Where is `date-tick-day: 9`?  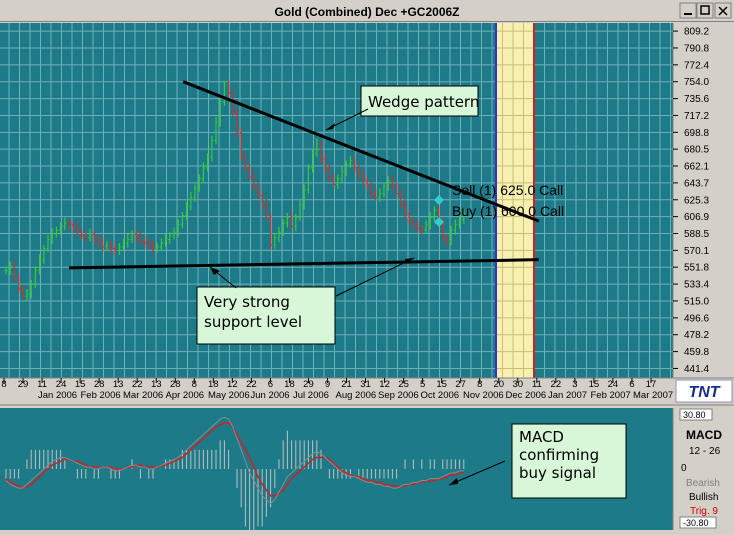
date-tick-day: 9 is located at coordinates (327, 384).